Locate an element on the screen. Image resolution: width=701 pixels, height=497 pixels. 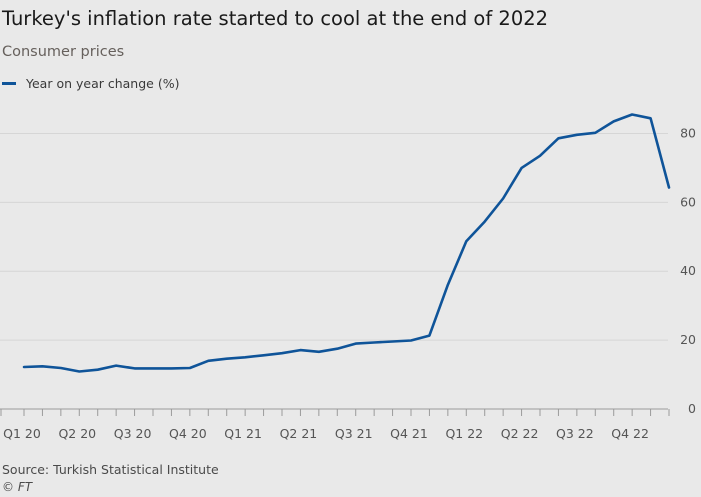
y-tick-label: 60 is located at coordinates (688, 201).